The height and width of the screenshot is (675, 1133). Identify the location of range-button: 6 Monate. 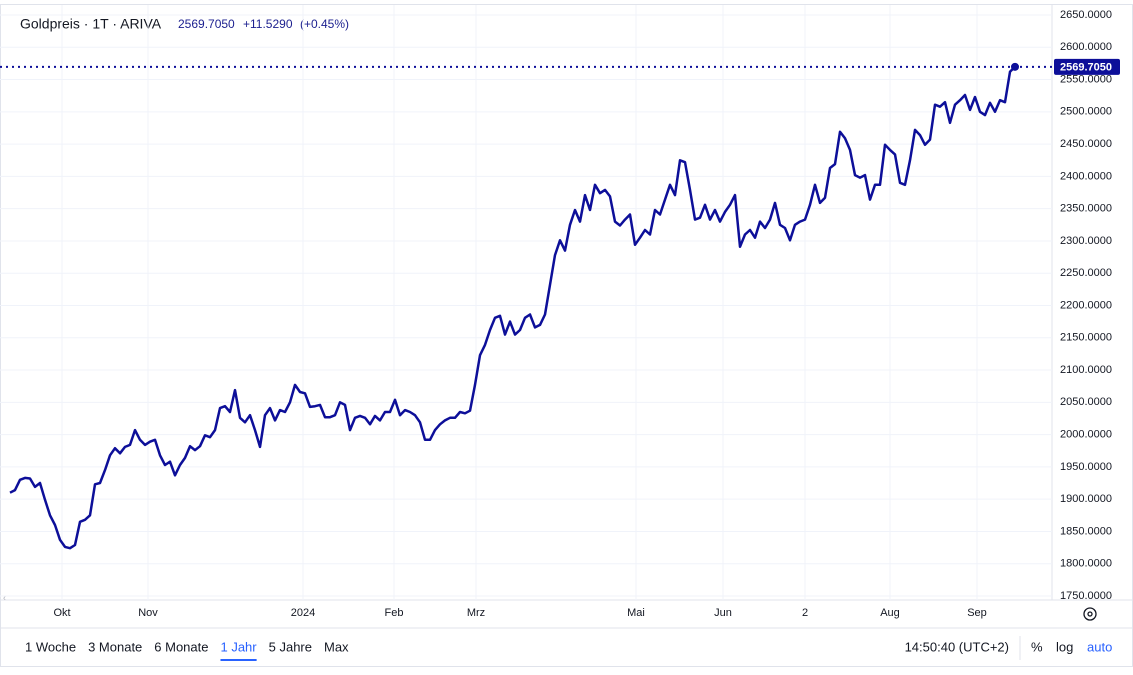
(181, 646).